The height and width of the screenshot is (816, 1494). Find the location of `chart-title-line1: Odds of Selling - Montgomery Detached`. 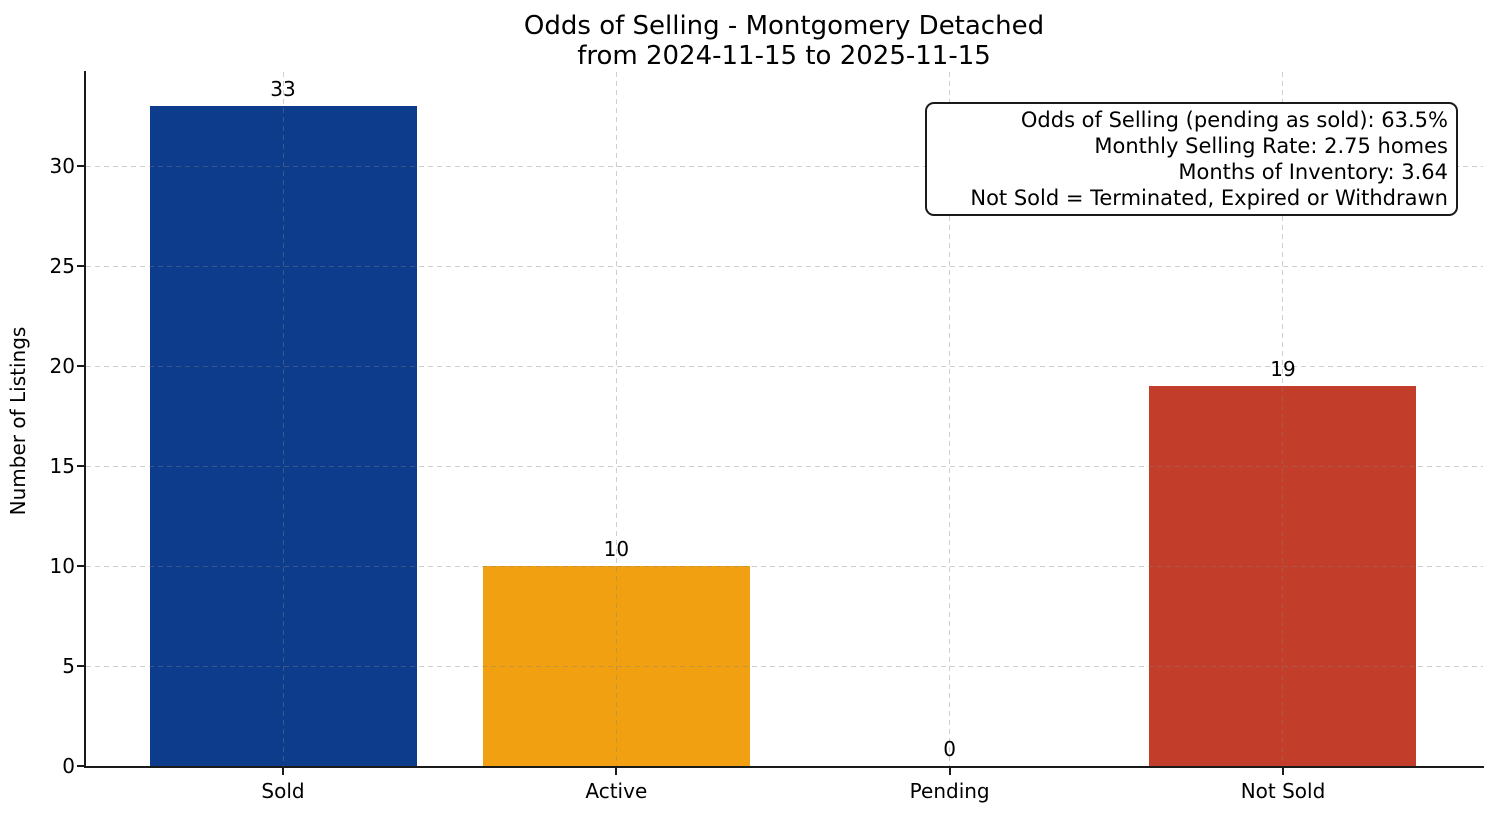

chart-title-line1: Odds of Selling - Montgomery Detached is located at coordinates (784, 26).